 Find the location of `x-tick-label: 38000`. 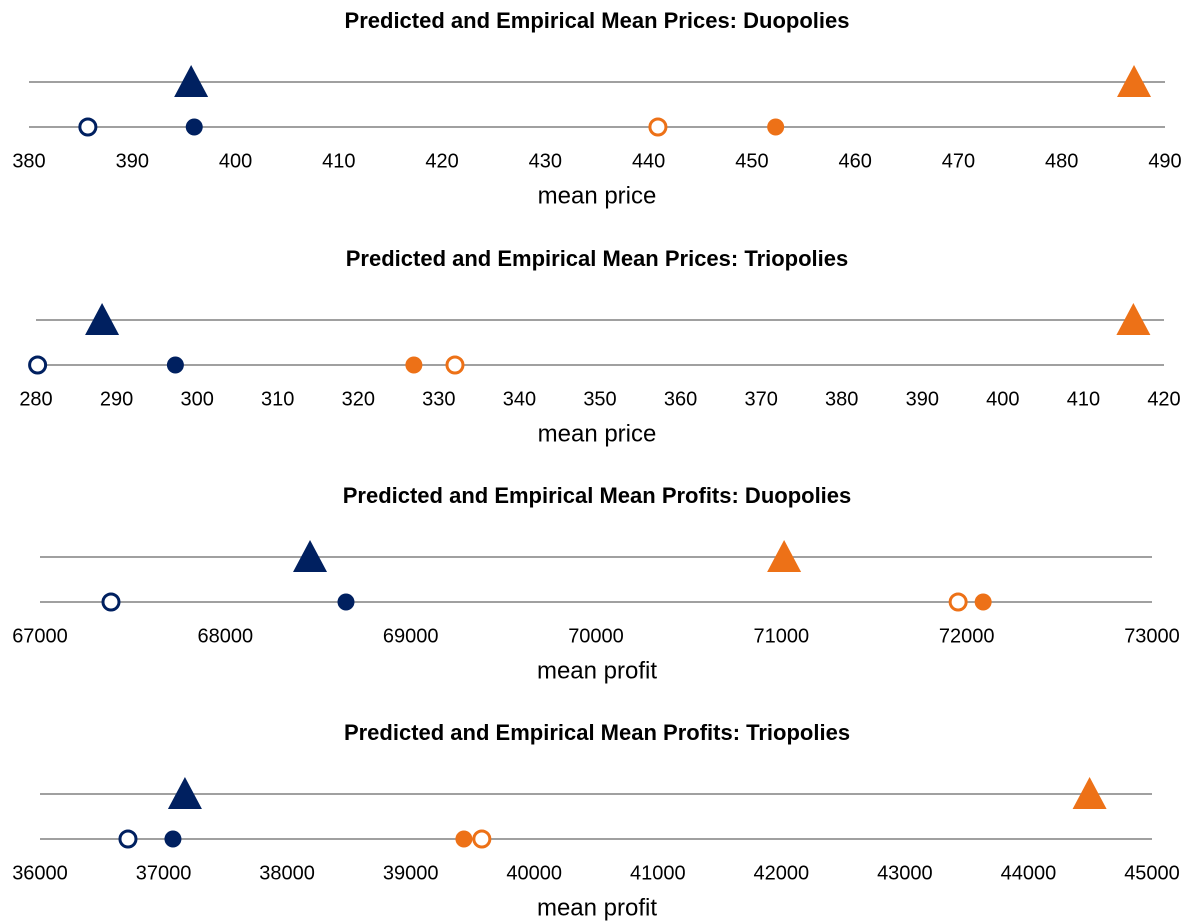

x-tick-label: 38000 is located at coordinates (287, 873).